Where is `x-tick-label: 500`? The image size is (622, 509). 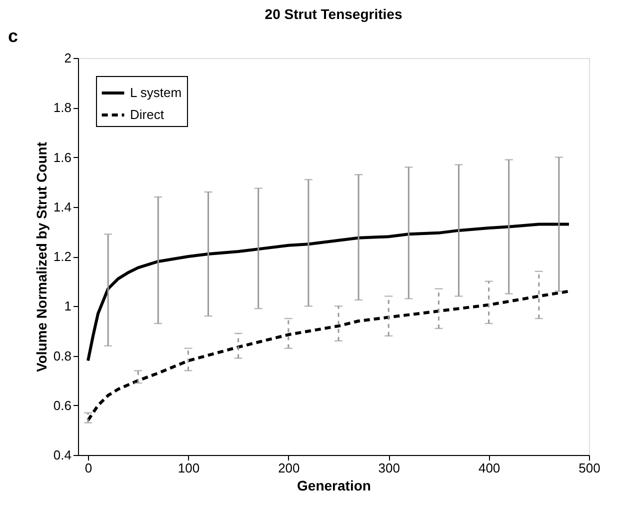 x-tick-label: 500 is located at coordinates (589, 468).